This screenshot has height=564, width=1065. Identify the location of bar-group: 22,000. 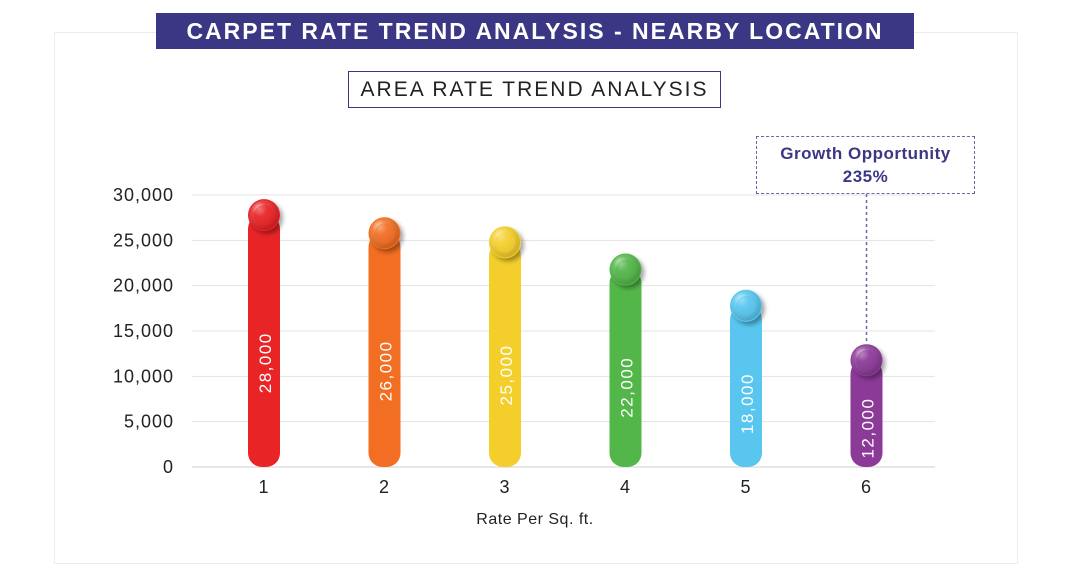
(625, 360).